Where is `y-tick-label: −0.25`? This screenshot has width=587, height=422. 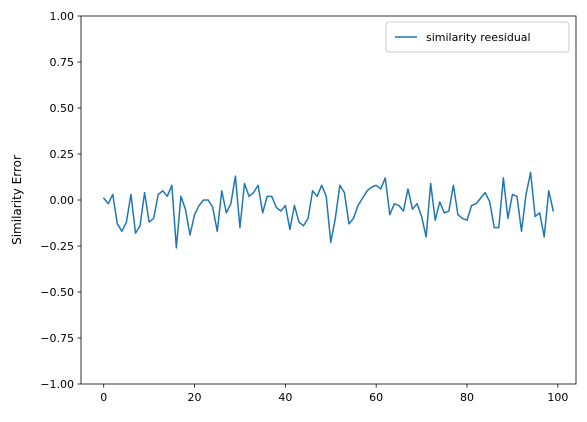 y-tick-label: −0.25 is located at coordinates (57, 246).